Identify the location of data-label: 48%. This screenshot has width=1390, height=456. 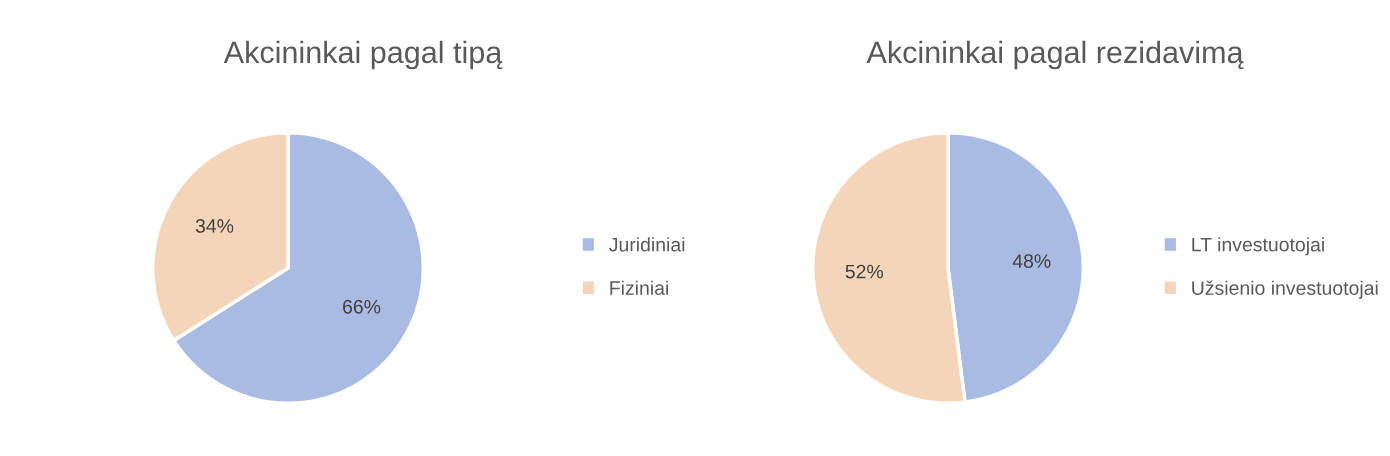
(1031, 261).